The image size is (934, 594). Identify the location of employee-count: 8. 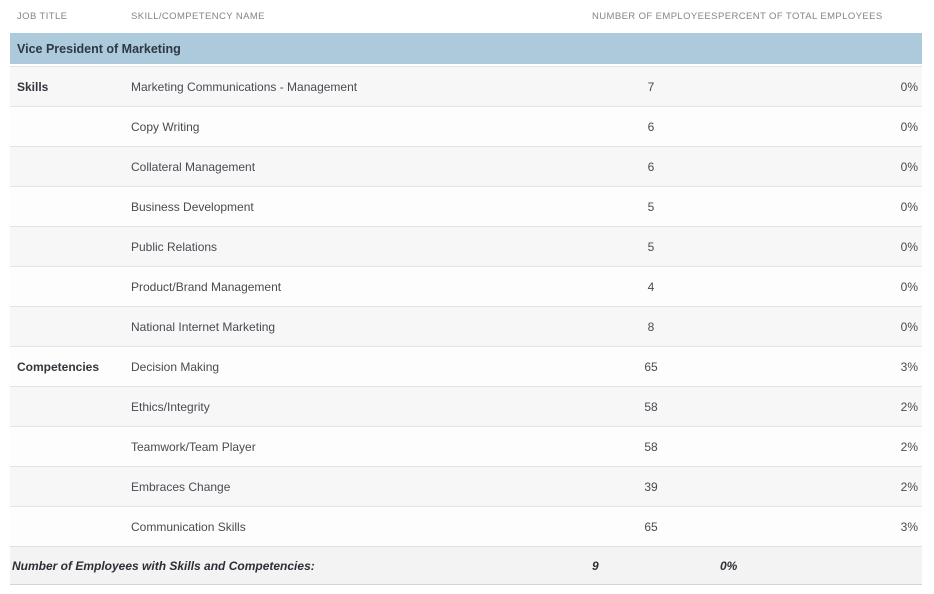
(651, 326).